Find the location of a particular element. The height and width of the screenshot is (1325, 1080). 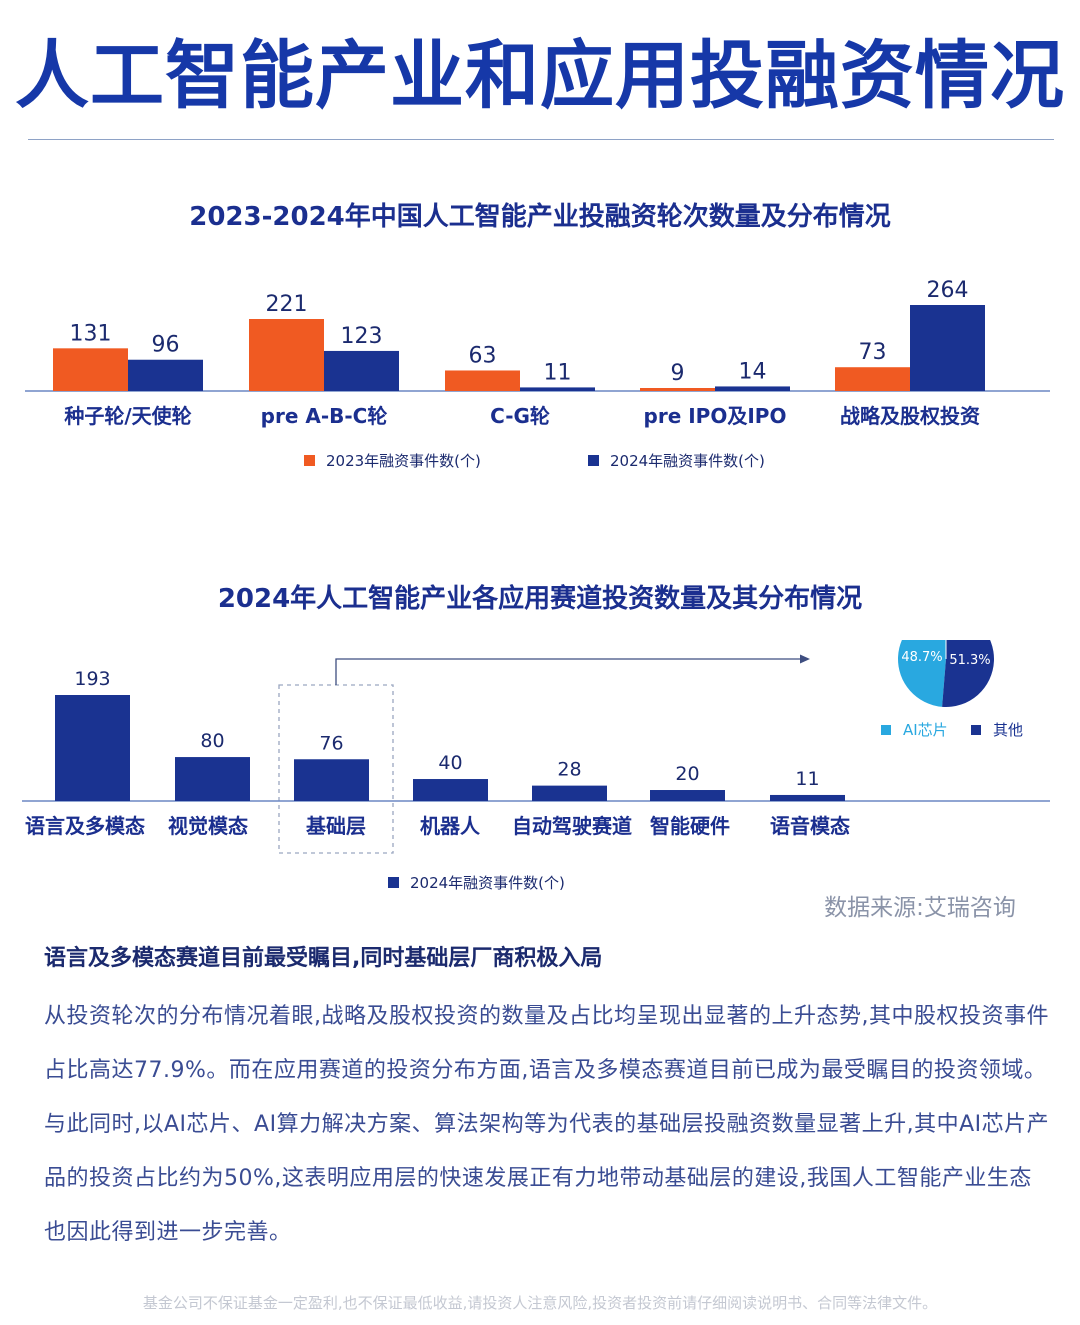

chart1-data-label: 96 is located at coordinates (166, 345).